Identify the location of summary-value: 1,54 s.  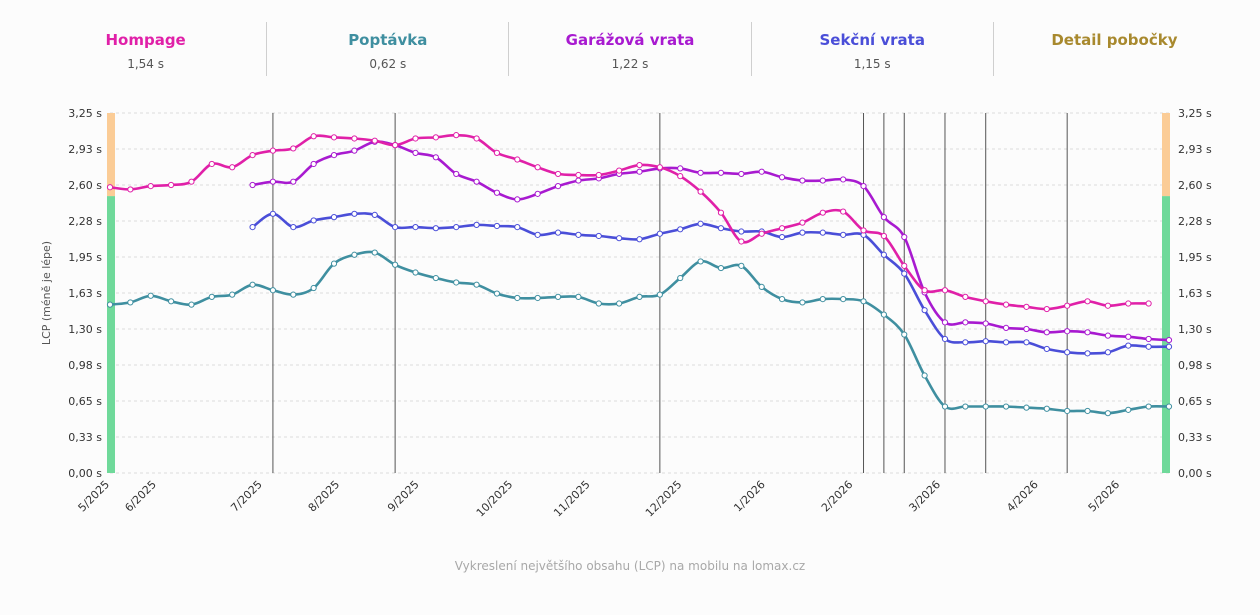
(145, 64).